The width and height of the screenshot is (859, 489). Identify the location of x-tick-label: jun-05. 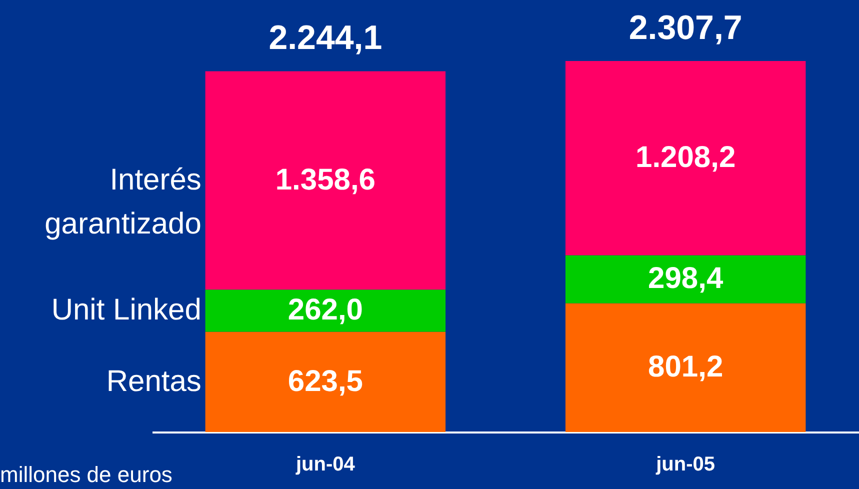
(685, 465).